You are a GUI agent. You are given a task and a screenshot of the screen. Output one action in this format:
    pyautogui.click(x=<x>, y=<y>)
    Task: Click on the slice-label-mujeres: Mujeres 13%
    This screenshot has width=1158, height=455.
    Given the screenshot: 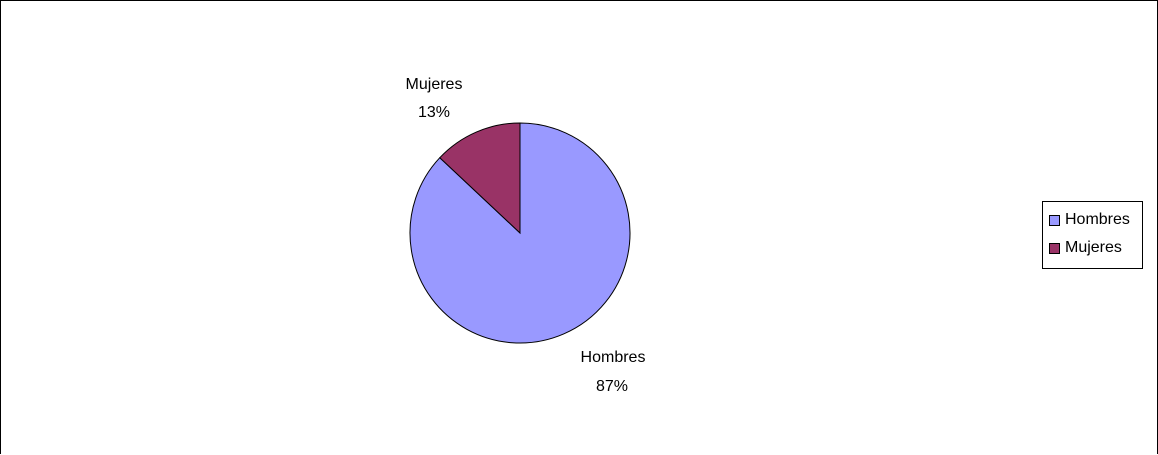 What is the action you would take?
    pyautogui.click(x=434, y=98)
    